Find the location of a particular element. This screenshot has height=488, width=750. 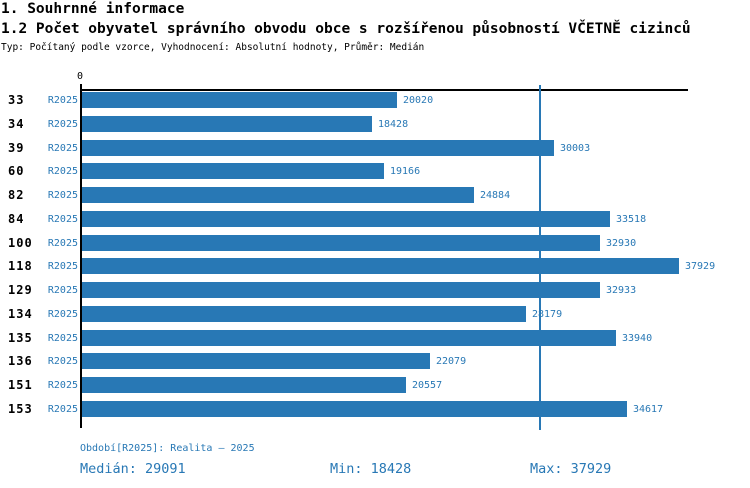

row-id-label: 118 is located at coordinates (20, 266).